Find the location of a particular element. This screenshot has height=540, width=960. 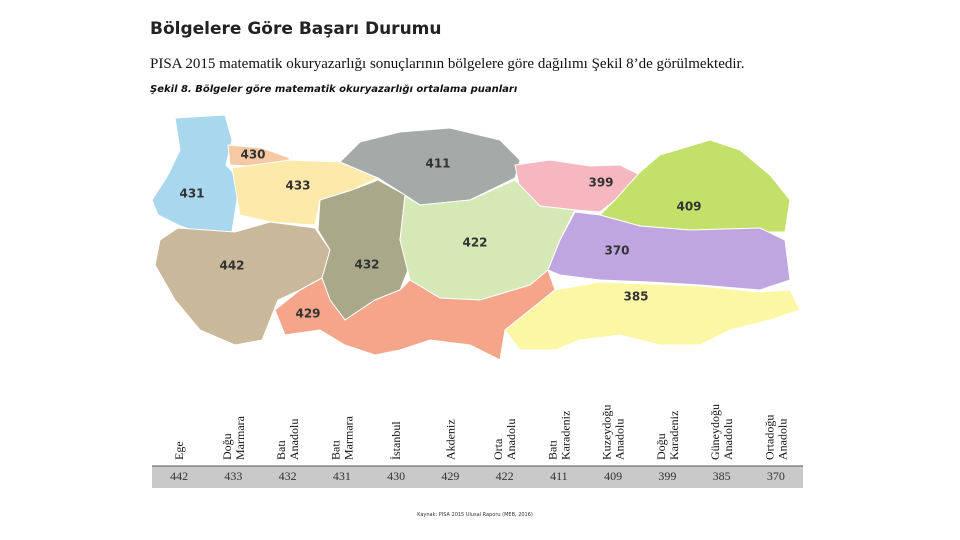

header-line: Ortadoğu is located at coordinates (769, 437).